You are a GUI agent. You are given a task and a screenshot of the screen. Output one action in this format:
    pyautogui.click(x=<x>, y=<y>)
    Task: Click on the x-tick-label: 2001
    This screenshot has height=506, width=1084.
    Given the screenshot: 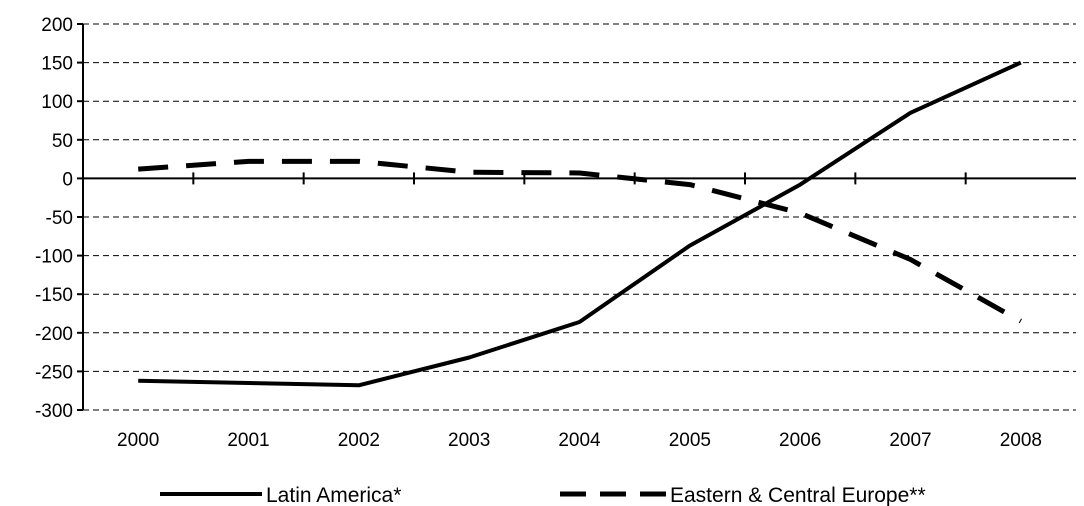 What is the action you would take?
    pyautogui.click(x=248, y=440)
    